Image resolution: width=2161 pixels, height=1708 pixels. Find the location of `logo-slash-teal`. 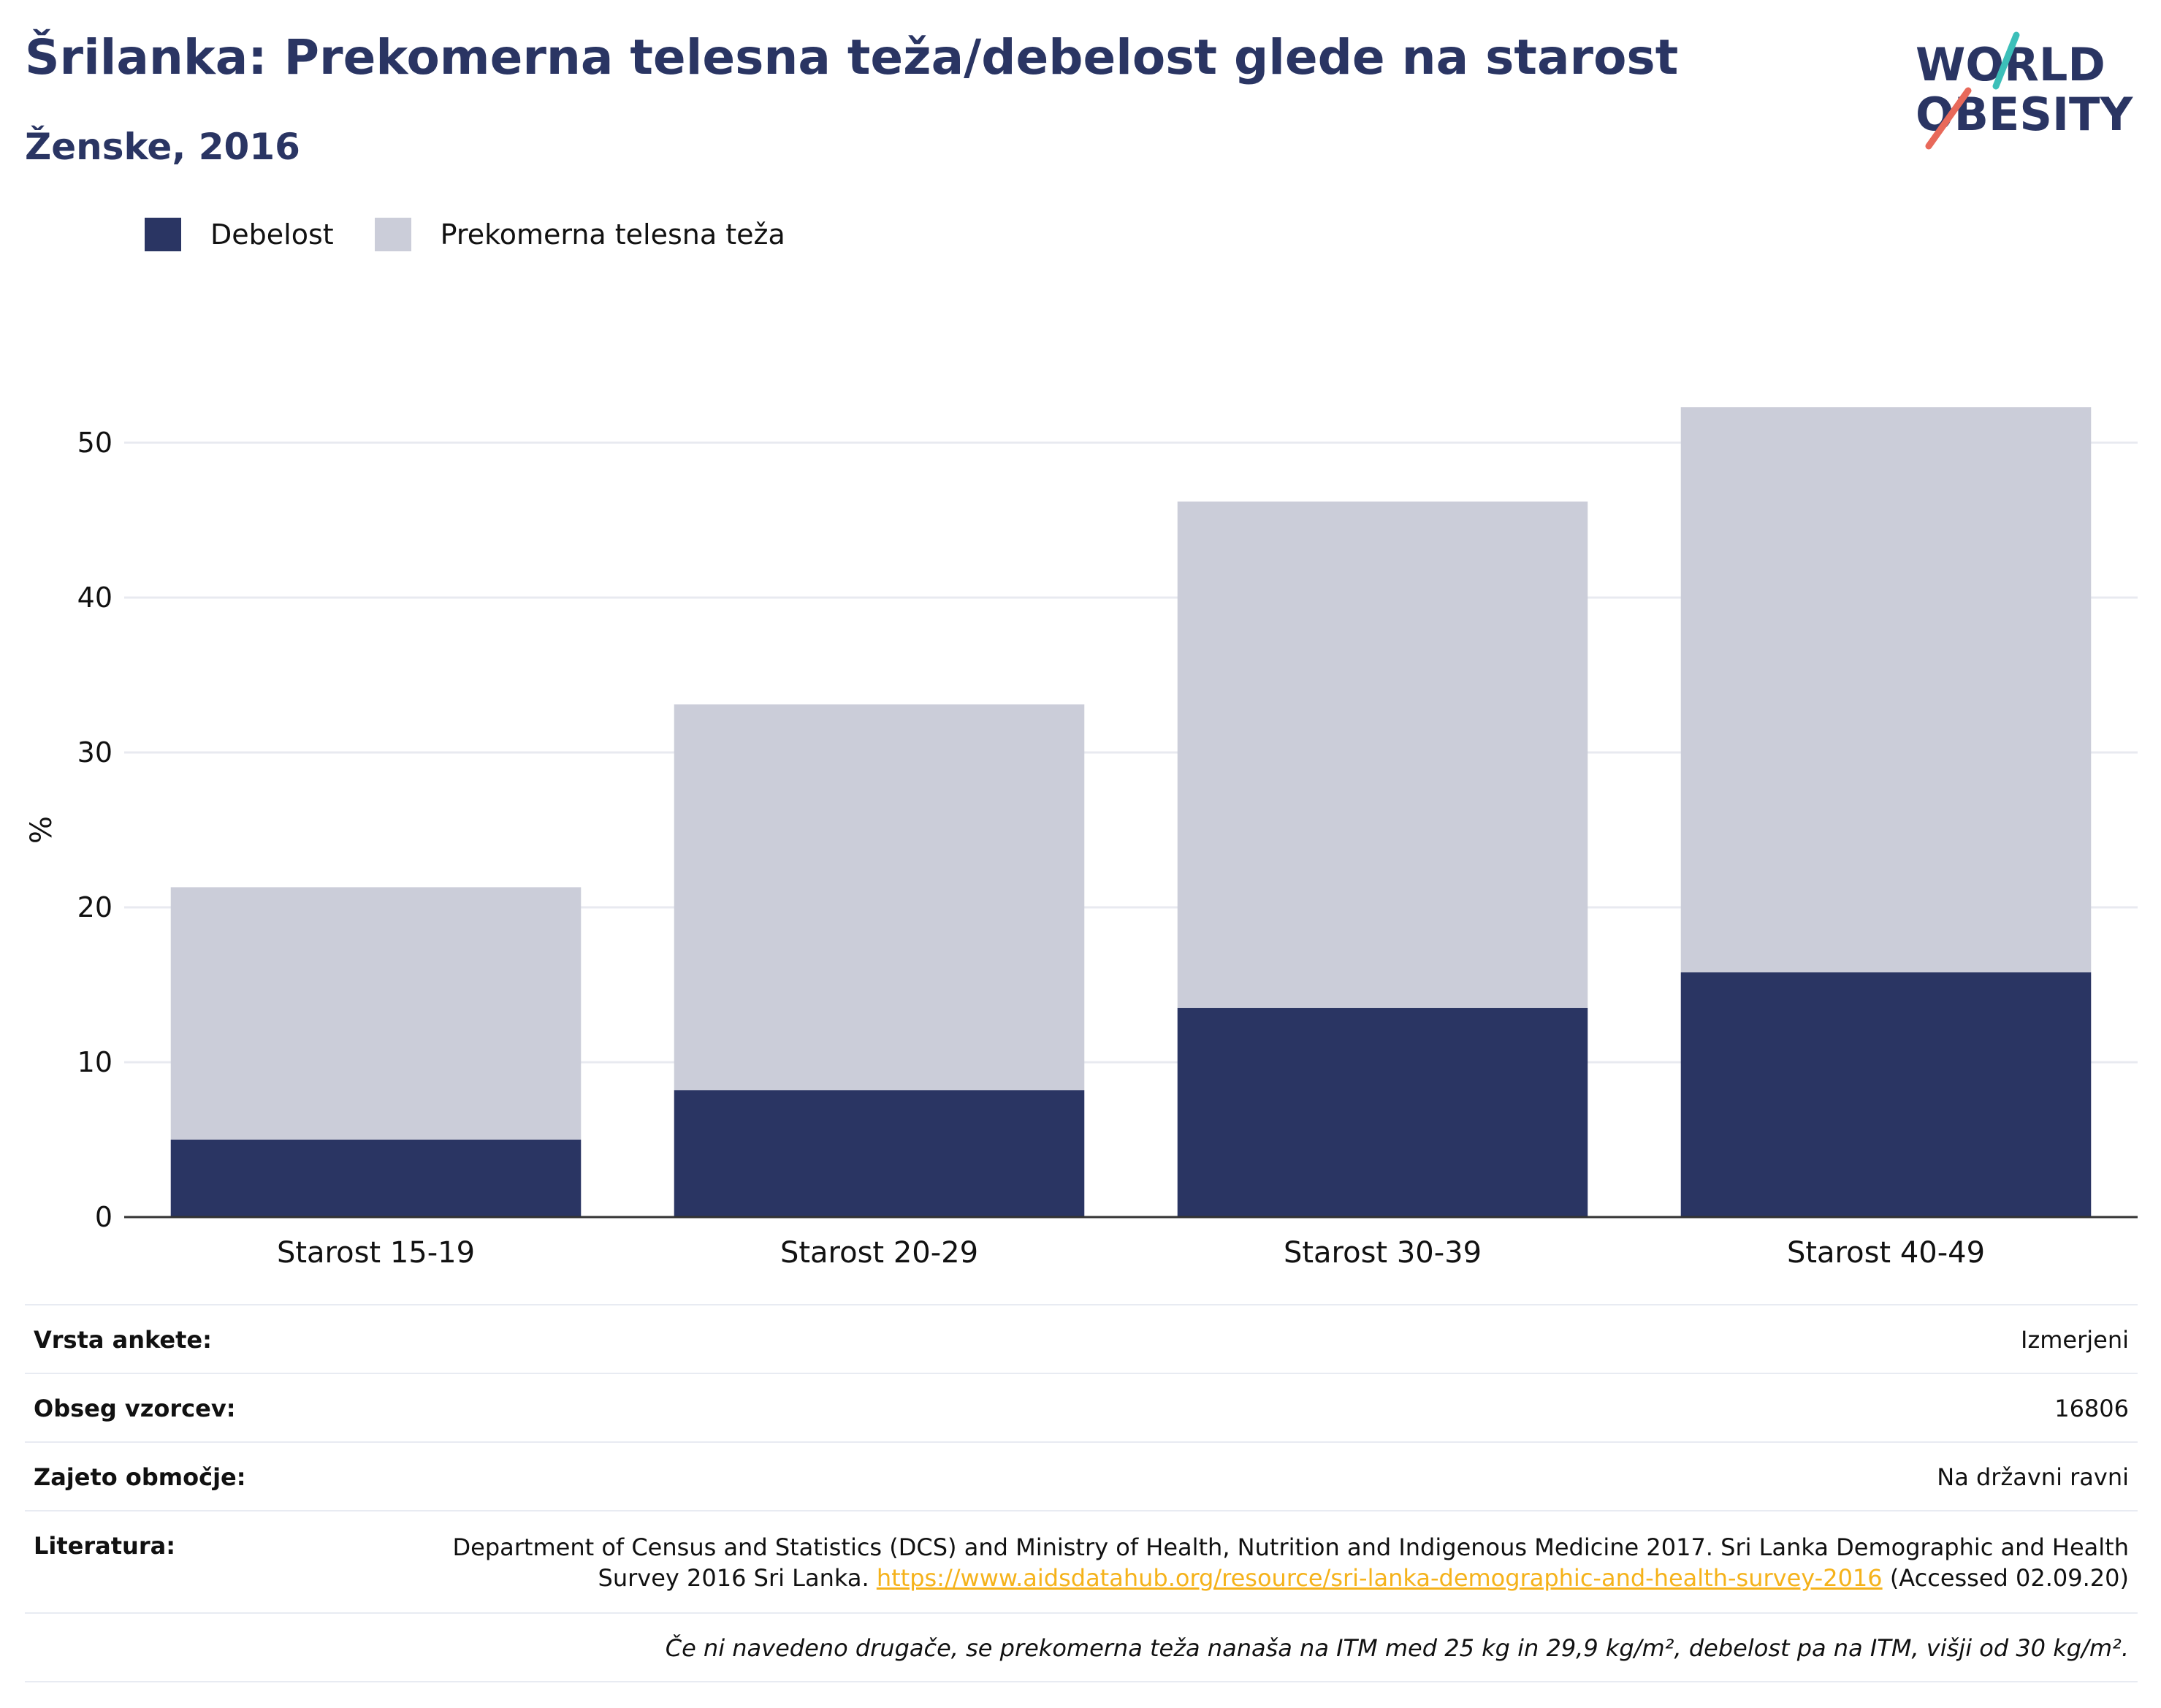

logo-slash-teal is located at coordinates (2006, 60).